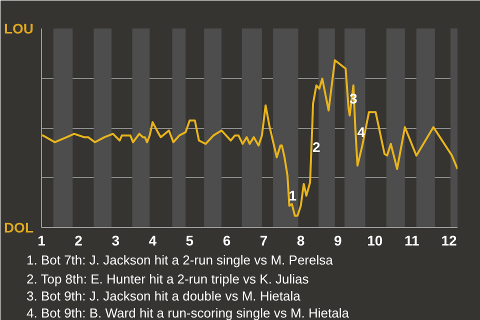  I want to click on x-tick-label: 5, so click(190, 240).